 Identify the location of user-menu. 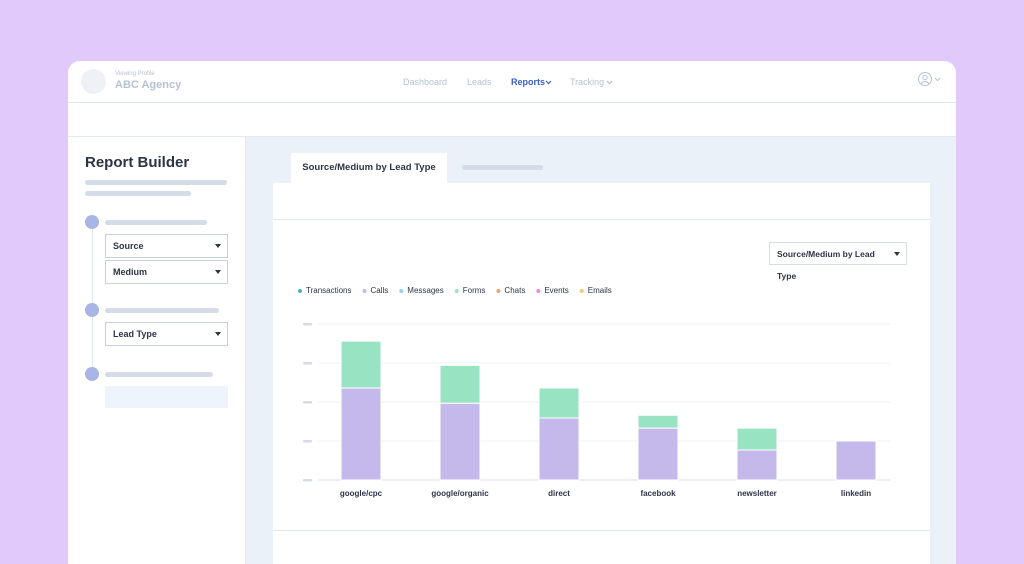
(931, 79).